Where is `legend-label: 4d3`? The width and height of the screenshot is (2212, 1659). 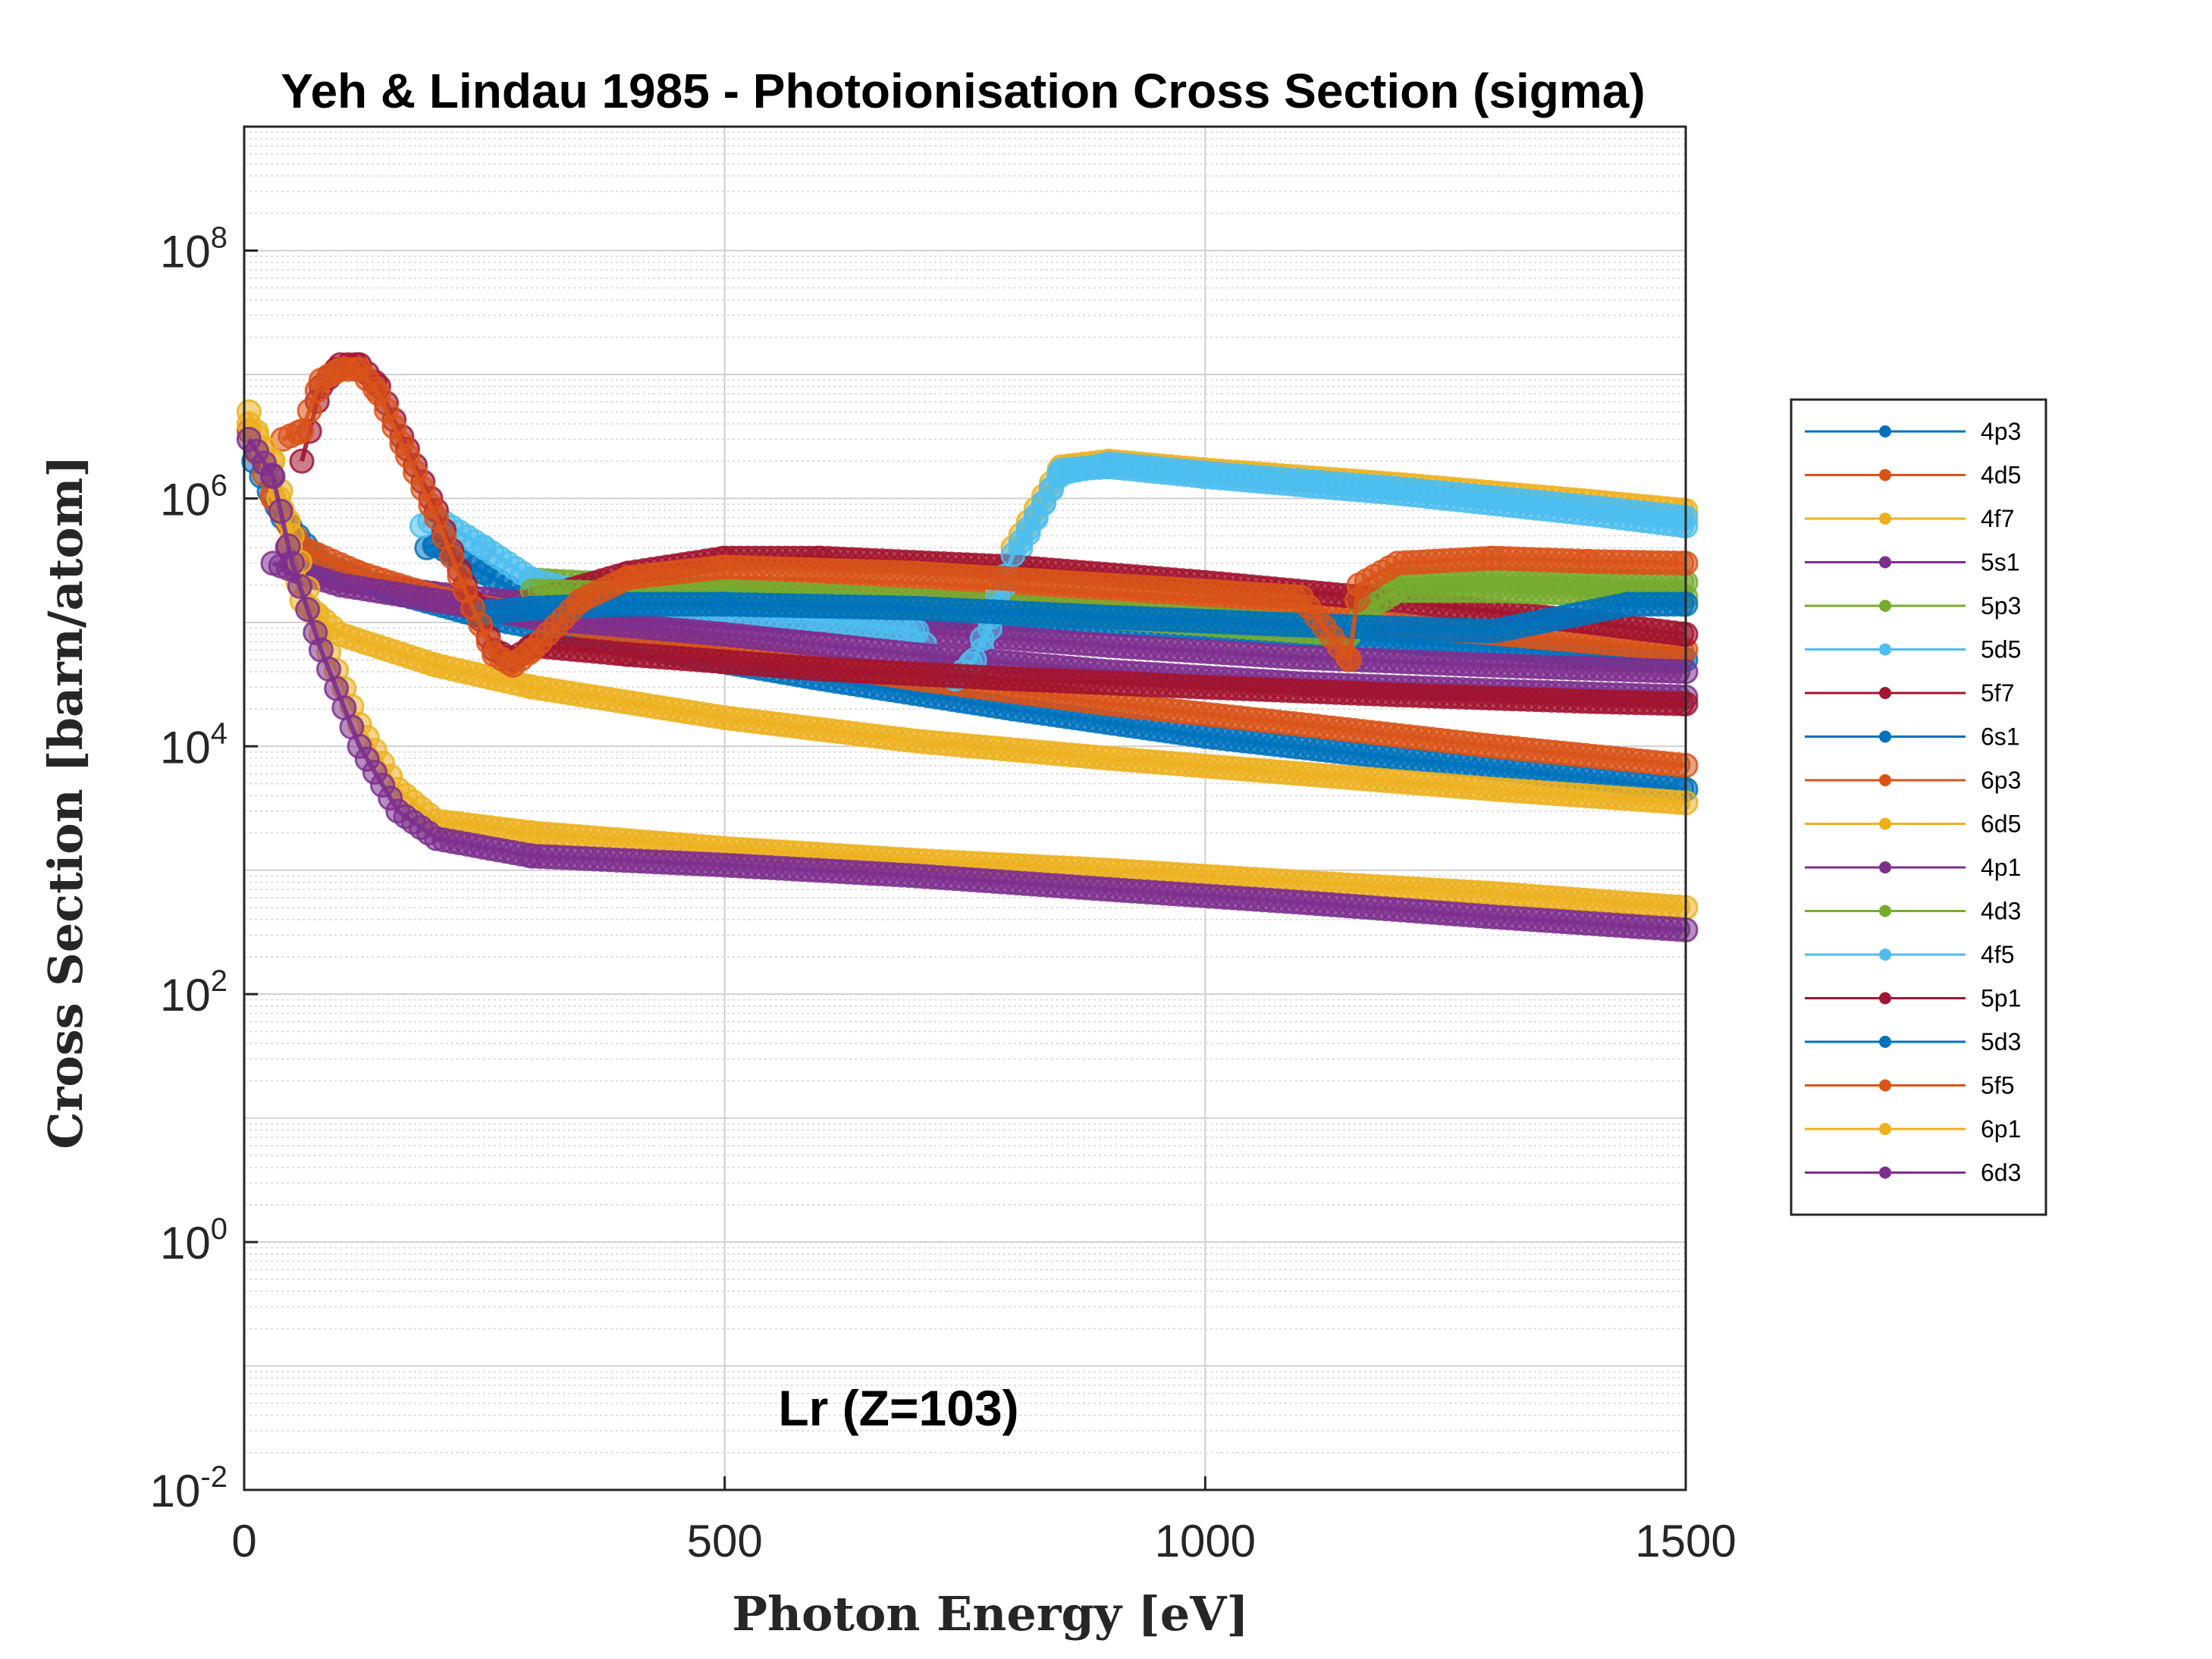 legend-label: 4d3 is located at coordinates (2001, 911).